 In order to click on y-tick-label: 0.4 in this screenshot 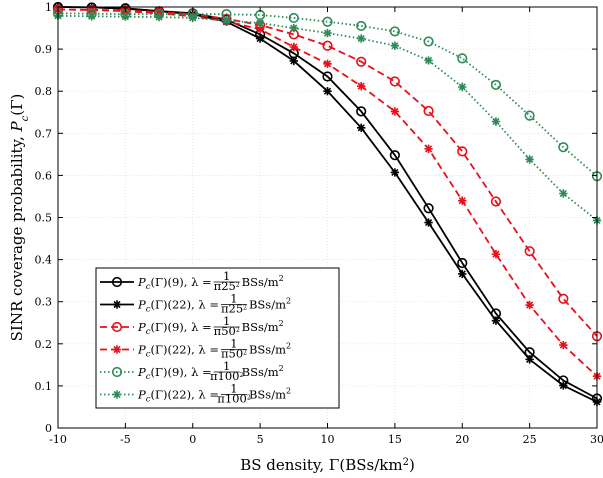, I will do `click(44, 260)`.